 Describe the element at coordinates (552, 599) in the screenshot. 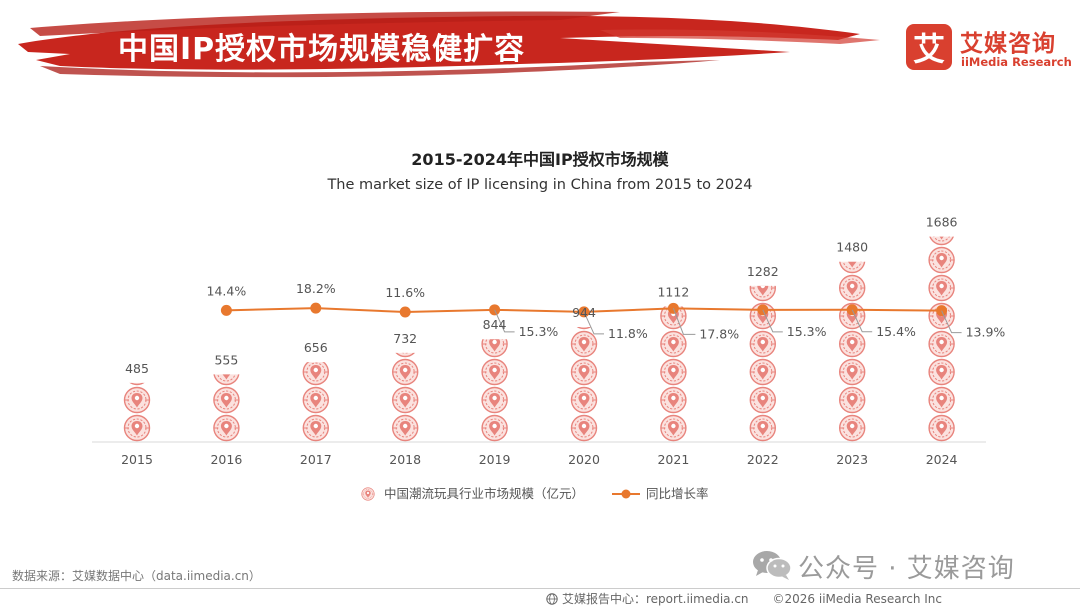

I see `globe-icon` at that location.